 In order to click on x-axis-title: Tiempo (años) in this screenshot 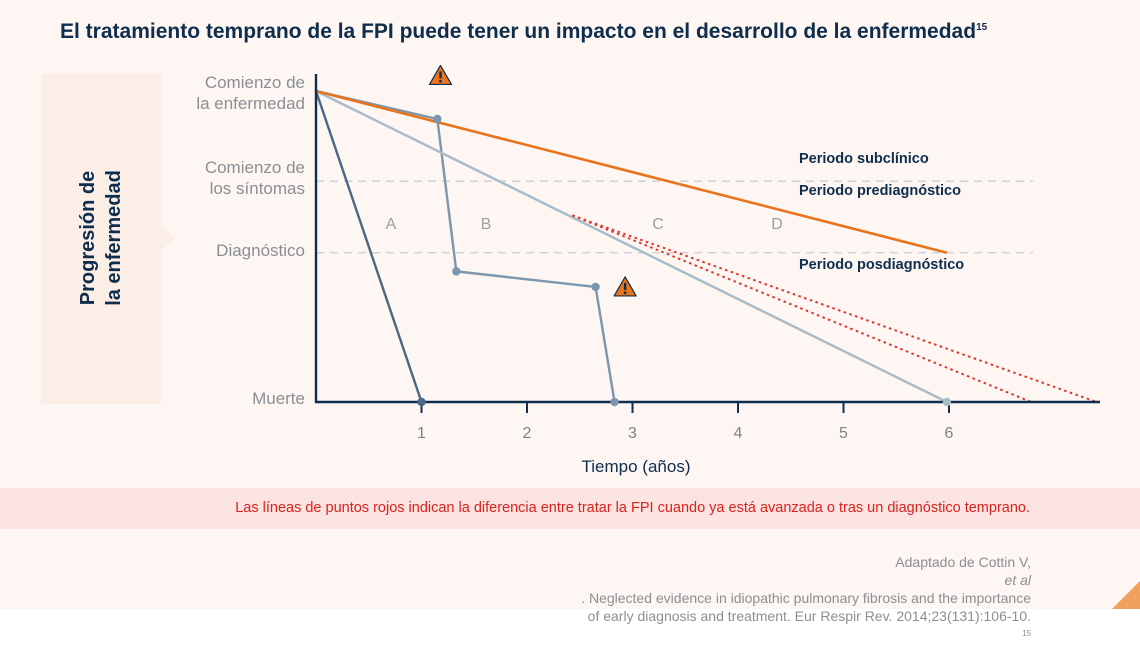, I will do `click(636, 466)`.